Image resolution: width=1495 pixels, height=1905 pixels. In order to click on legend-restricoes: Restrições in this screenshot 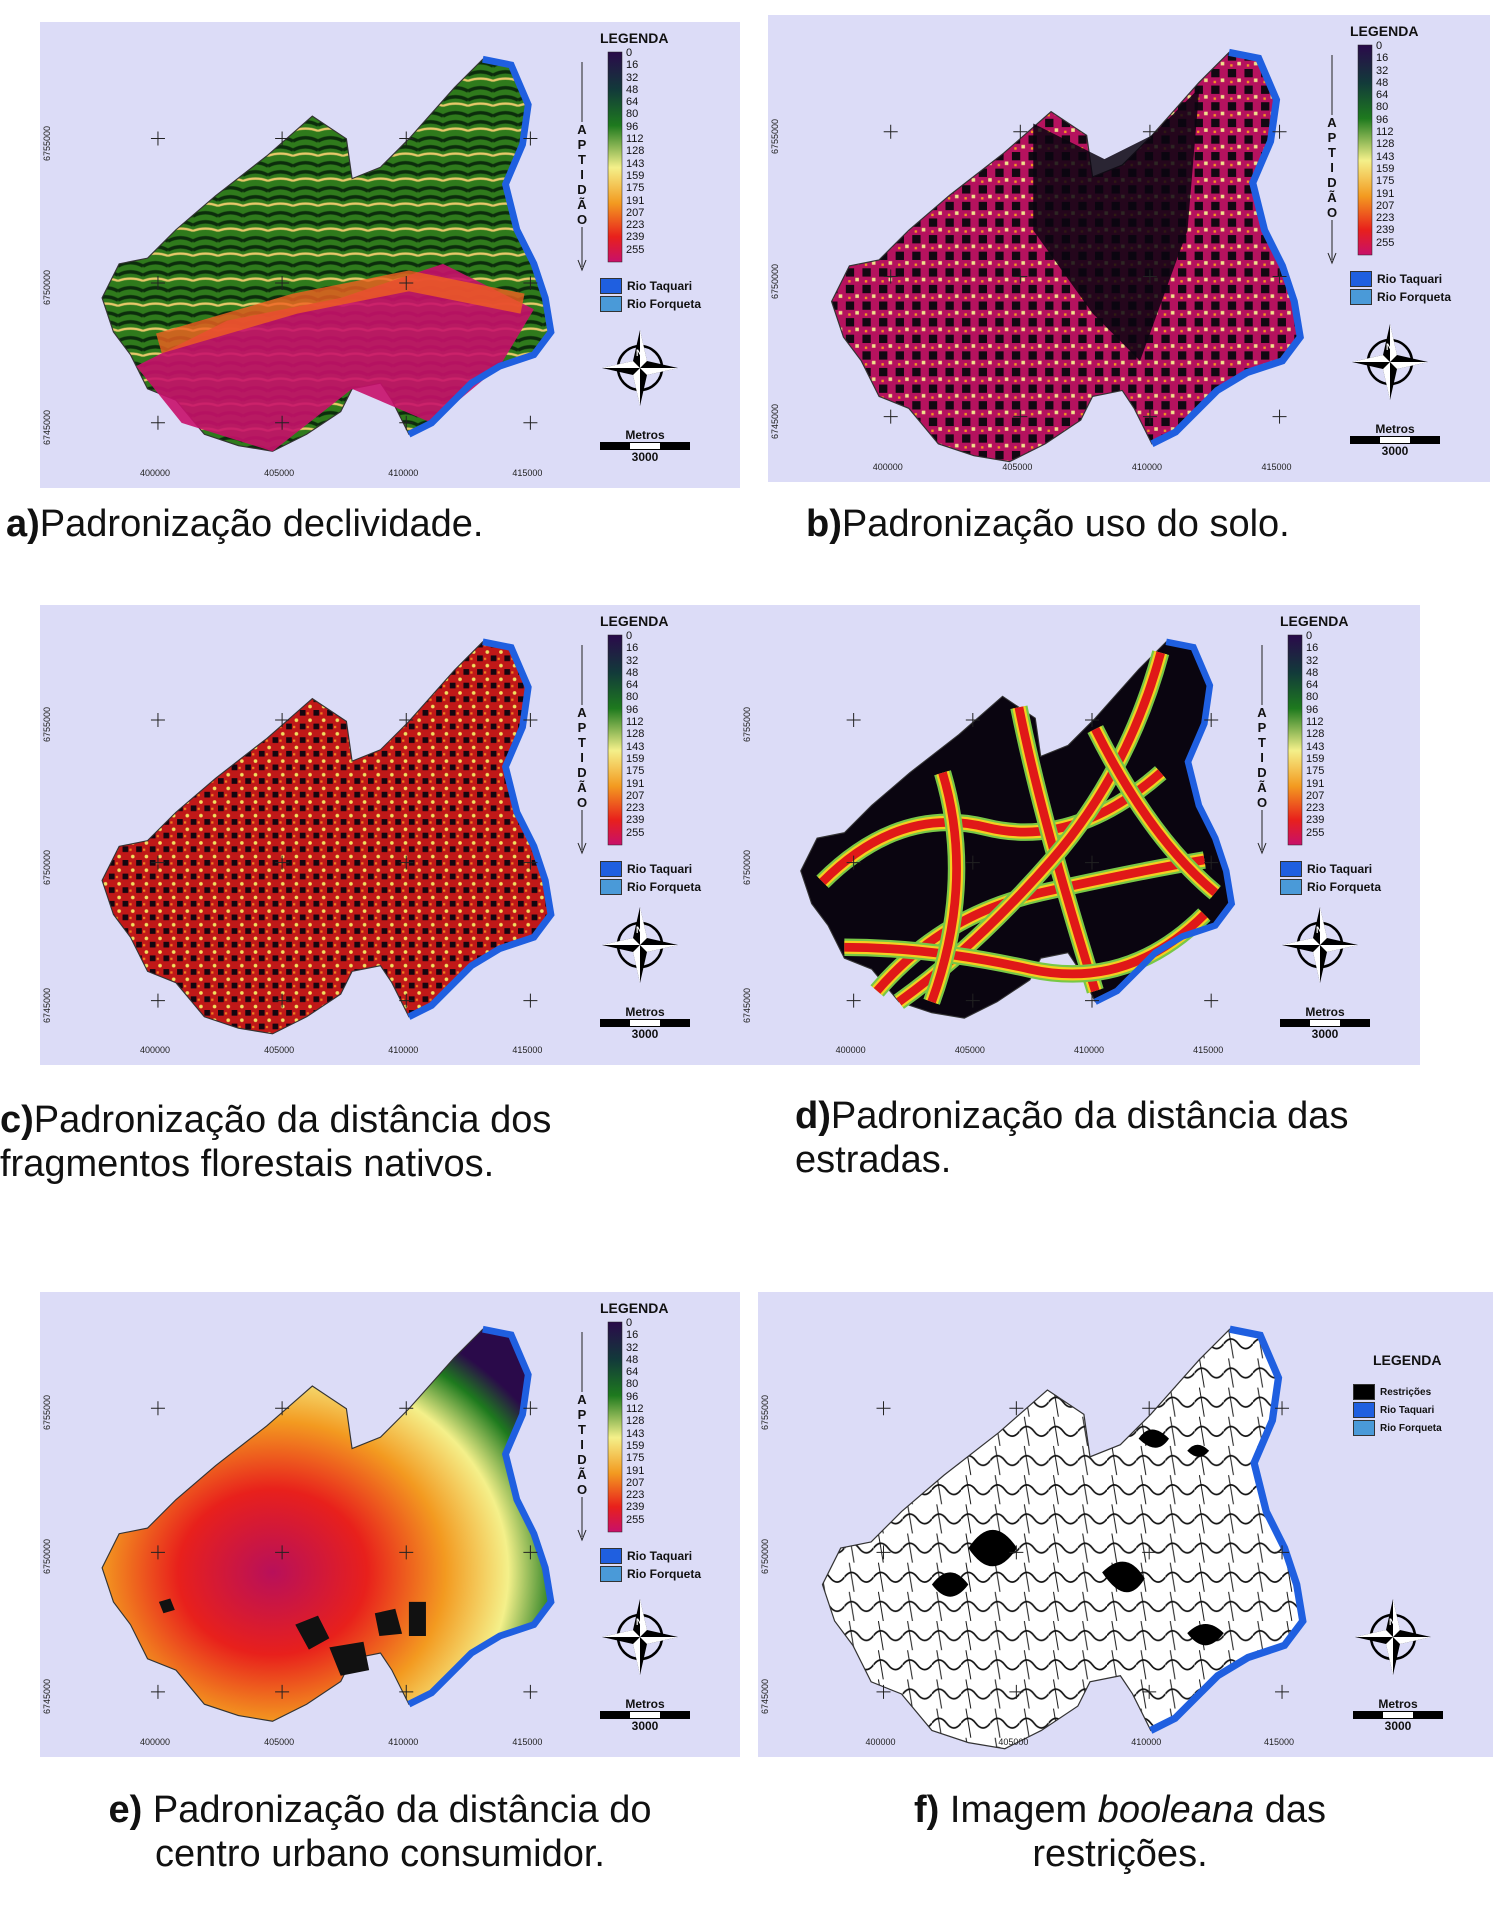, I will do `click(1392, 1392)`.